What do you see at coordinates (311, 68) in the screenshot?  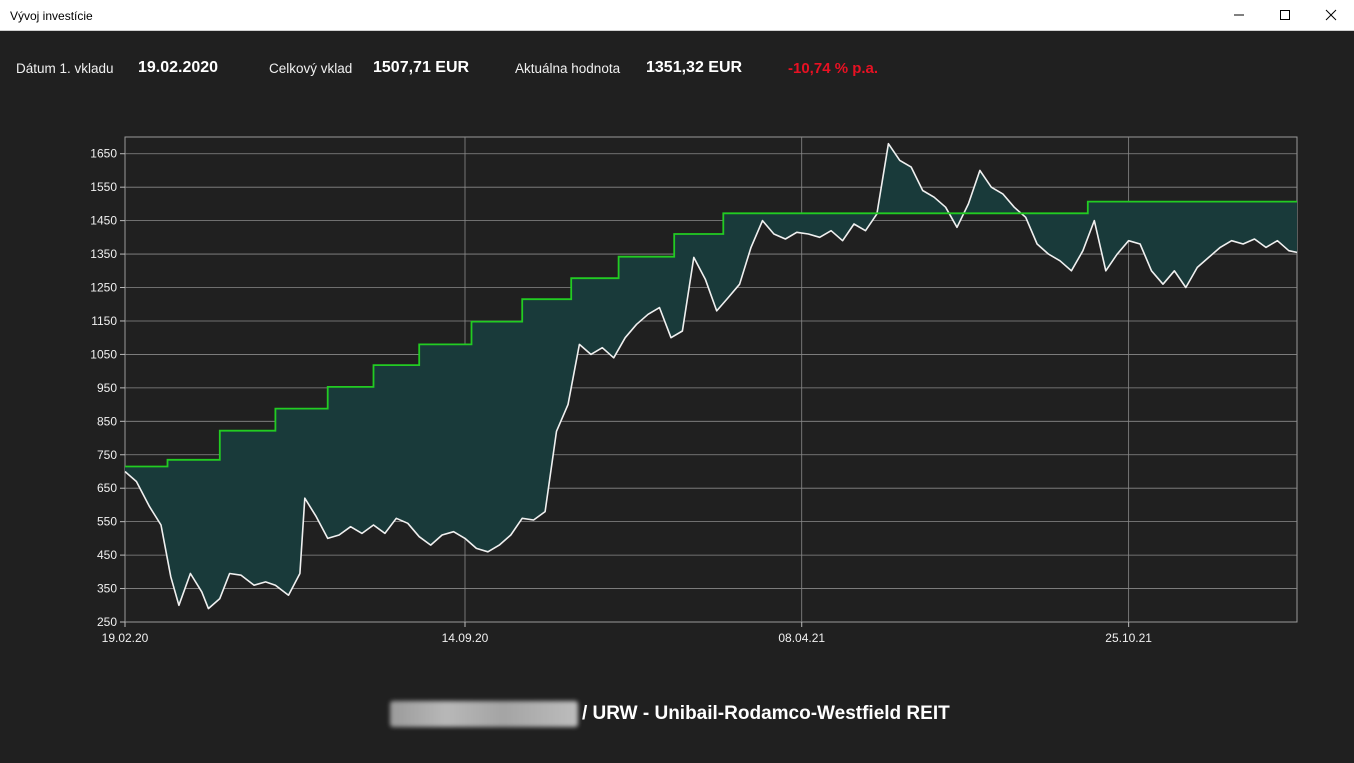 I see `total-deposit-label: Celkový vklad` at bounding box center [311, 68].